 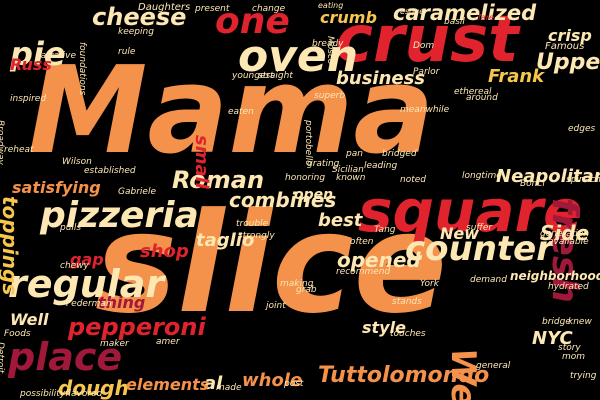 What do you see at coordinates (385, 230) in the screenshot?
I see `word-tang: Tang` at bounding box center [385, 230].